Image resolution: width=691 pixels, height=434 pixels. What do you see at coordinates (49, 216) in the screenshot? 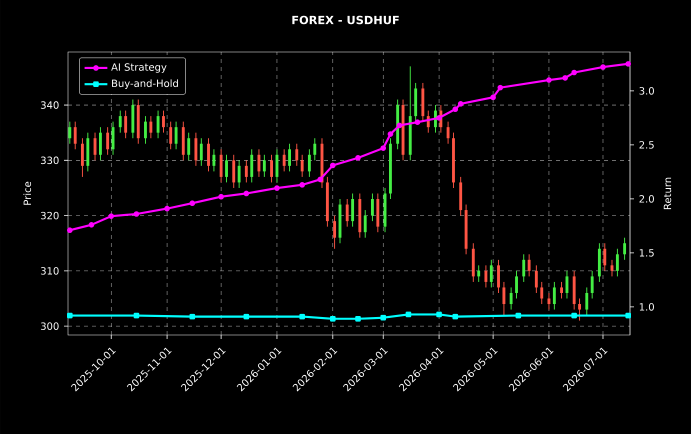
I see `y-tick-label: 320` at bounding box center [49, 216].